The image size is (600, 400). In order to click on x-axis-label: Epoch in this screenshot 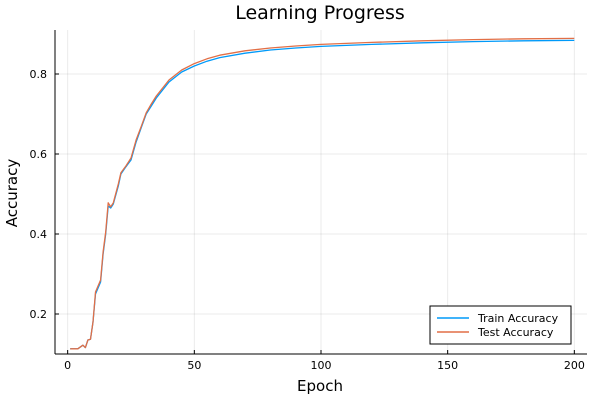, I will do `click(320, 386)`.